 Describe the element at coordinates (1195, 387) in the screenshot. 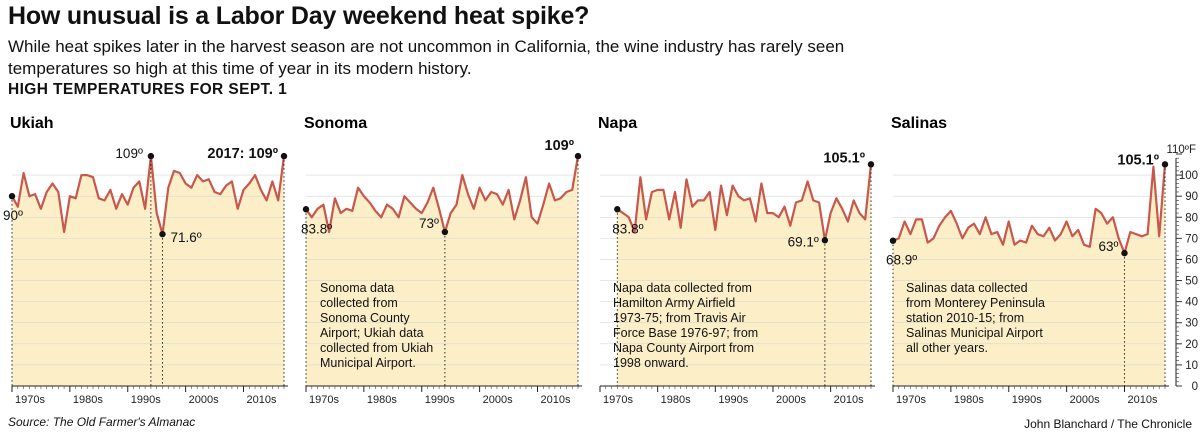

I see `y-tick-label: 0` at that location.